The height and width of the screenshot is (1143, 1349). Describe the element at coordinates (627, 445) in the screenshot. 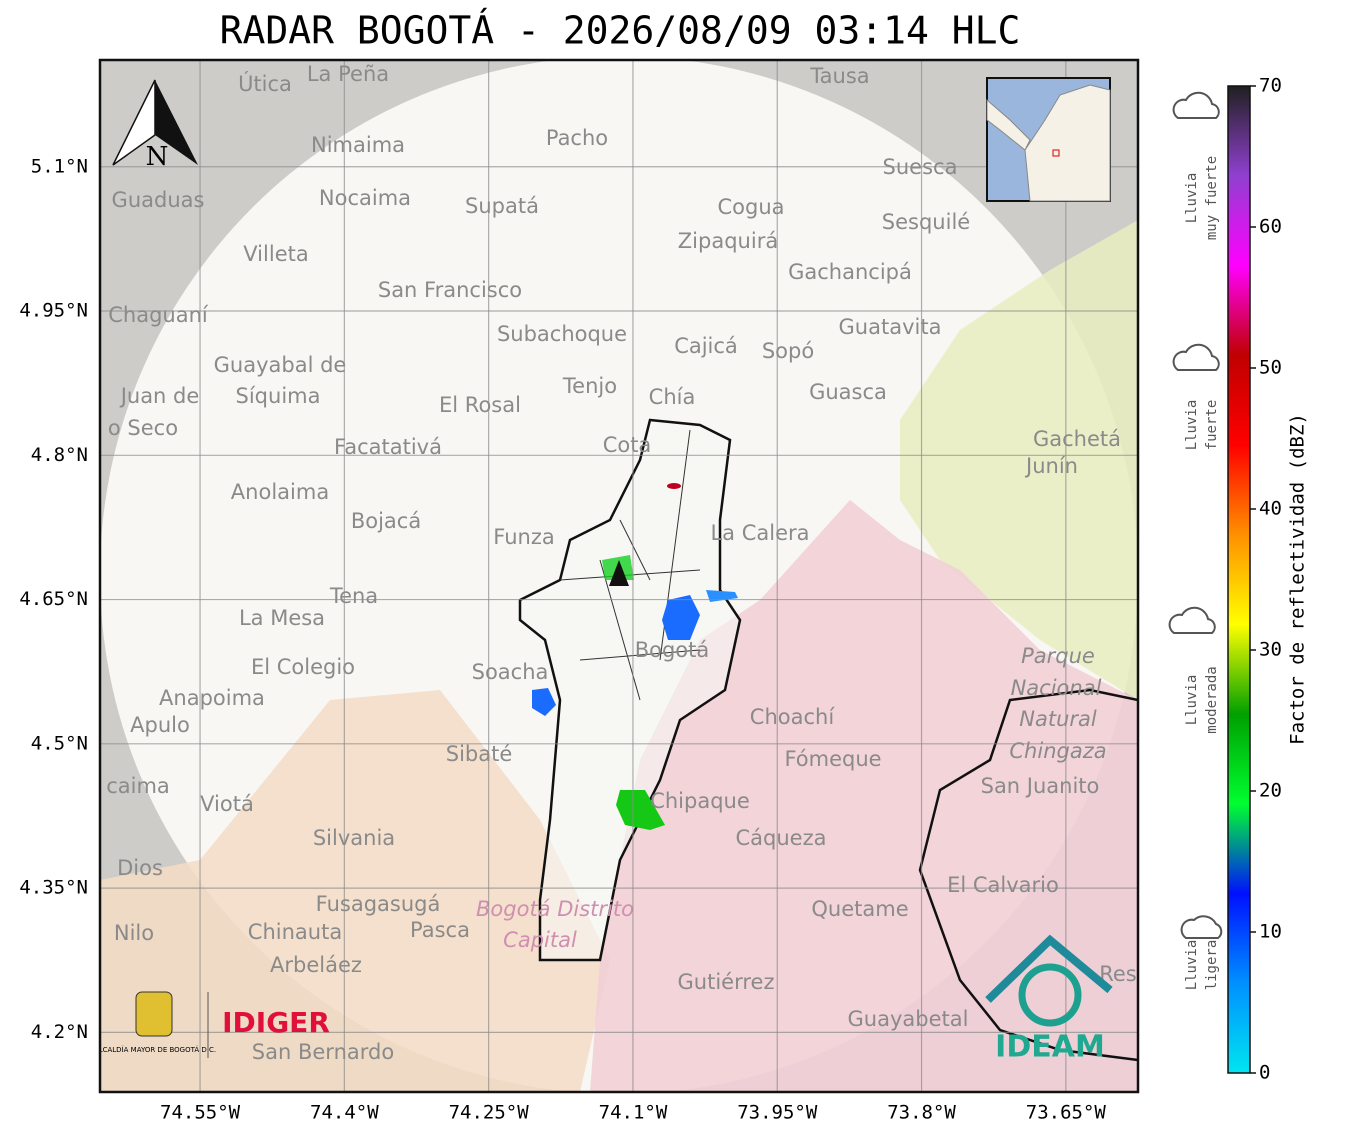

I see `place-label: Cota` at that location.